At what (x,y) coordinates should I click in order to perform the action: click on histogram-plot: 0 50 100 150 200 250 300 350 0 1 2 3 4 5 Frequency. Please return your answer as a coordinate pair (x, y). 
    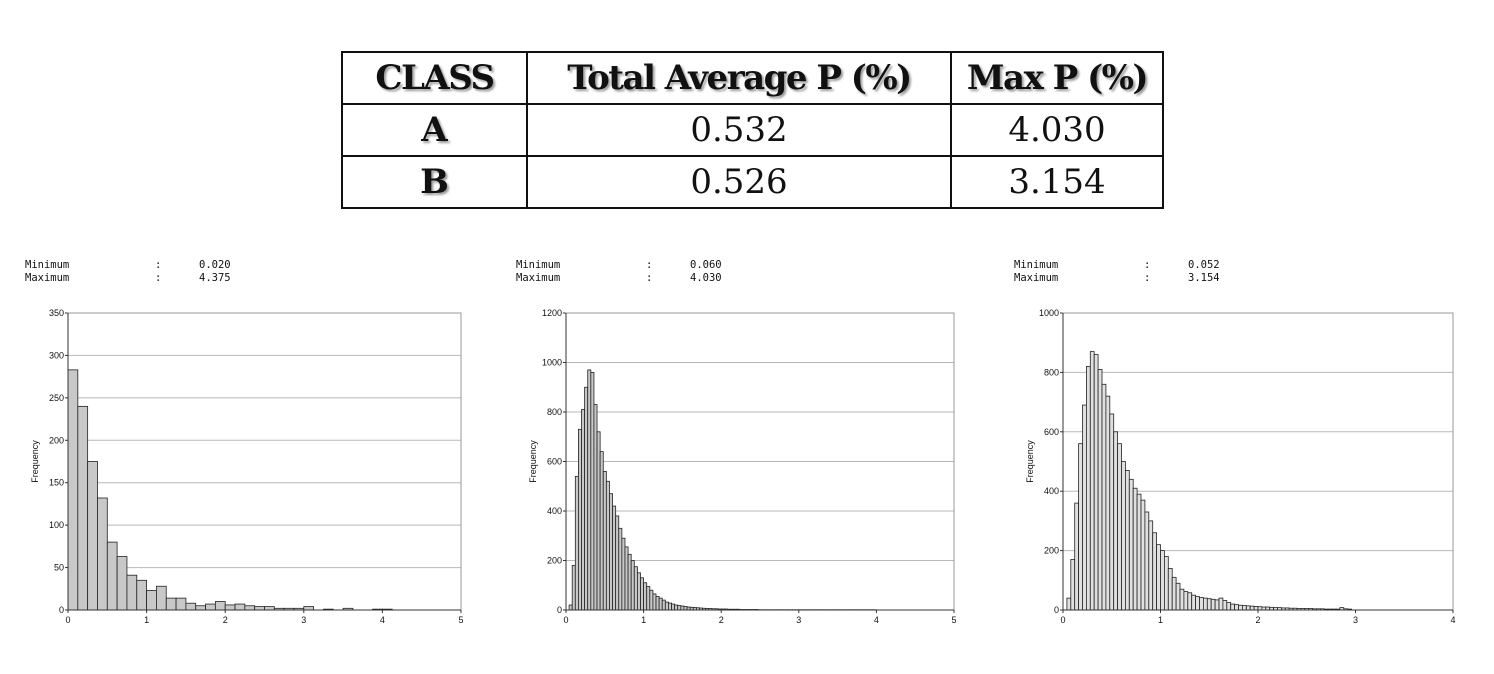
    Looking at the image, I should click on (247, 466).